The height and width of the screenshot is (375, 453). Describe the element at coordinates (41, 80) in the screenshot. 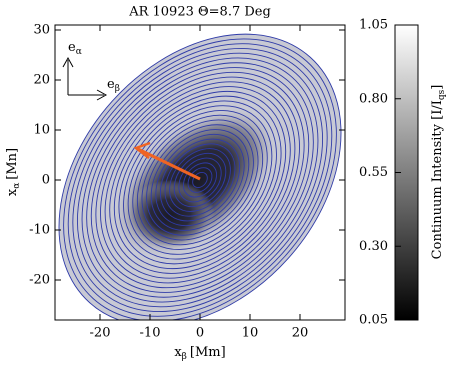

I see `y-tick-label: 20` at that location.